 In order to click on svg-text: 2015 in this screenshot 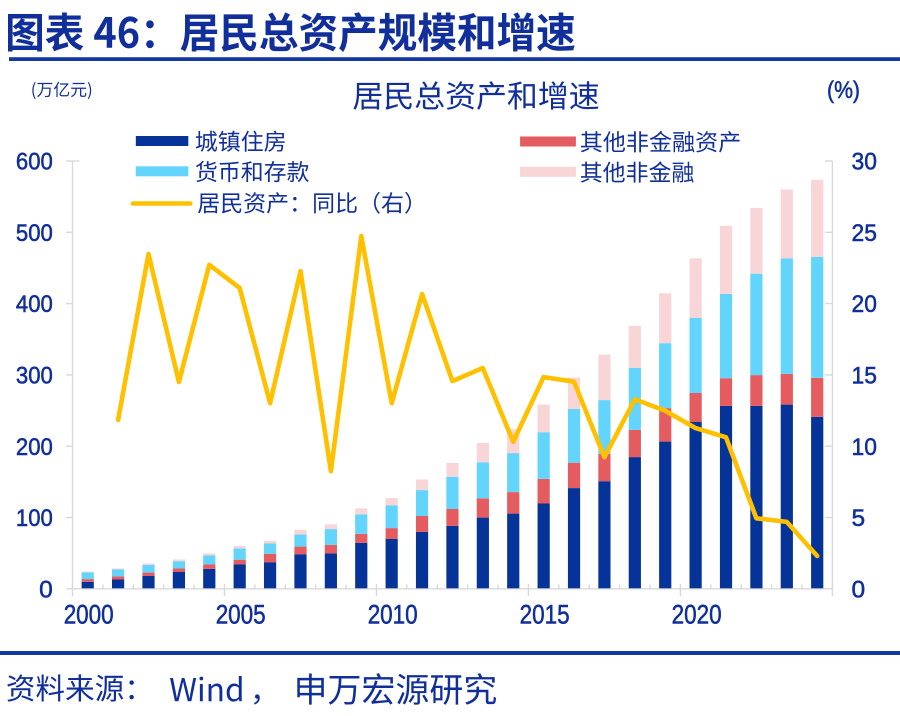, I will do `click(545, 615)`.